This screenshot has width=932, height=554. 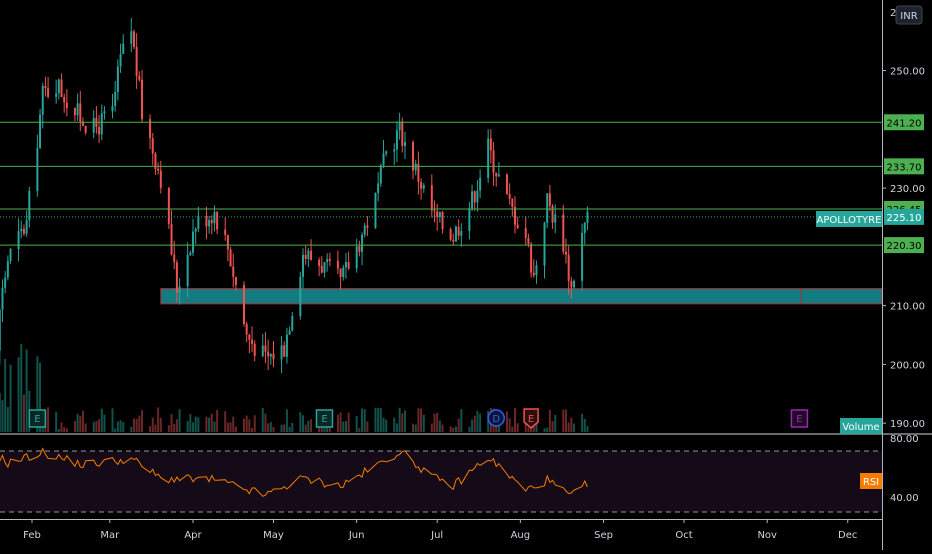 What do you see at coordinates (110, 535) in the screenshot?
I see `time-tick-label: Mar` at bounding box center [110, 535].